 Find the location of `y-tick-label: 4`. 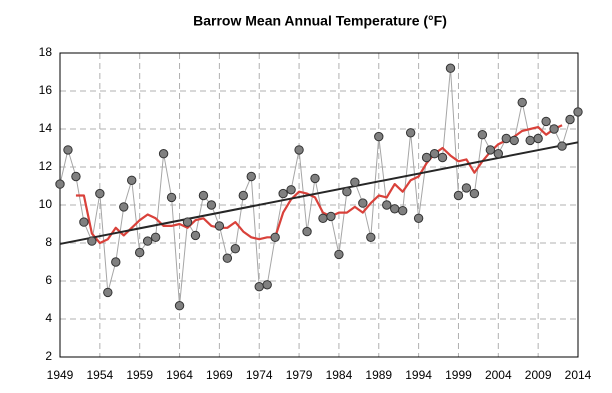

y-tick-label: 4 is located at coordinates (48, 318).